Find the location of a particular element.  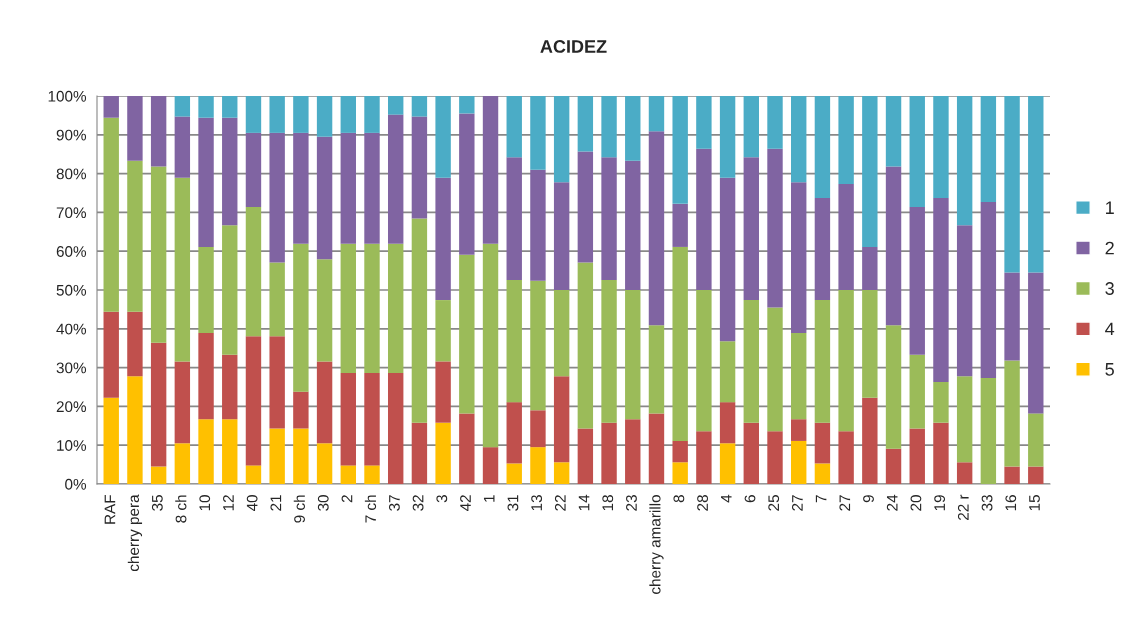

x-tick-label: 10 is located at coordinates (205, 503).